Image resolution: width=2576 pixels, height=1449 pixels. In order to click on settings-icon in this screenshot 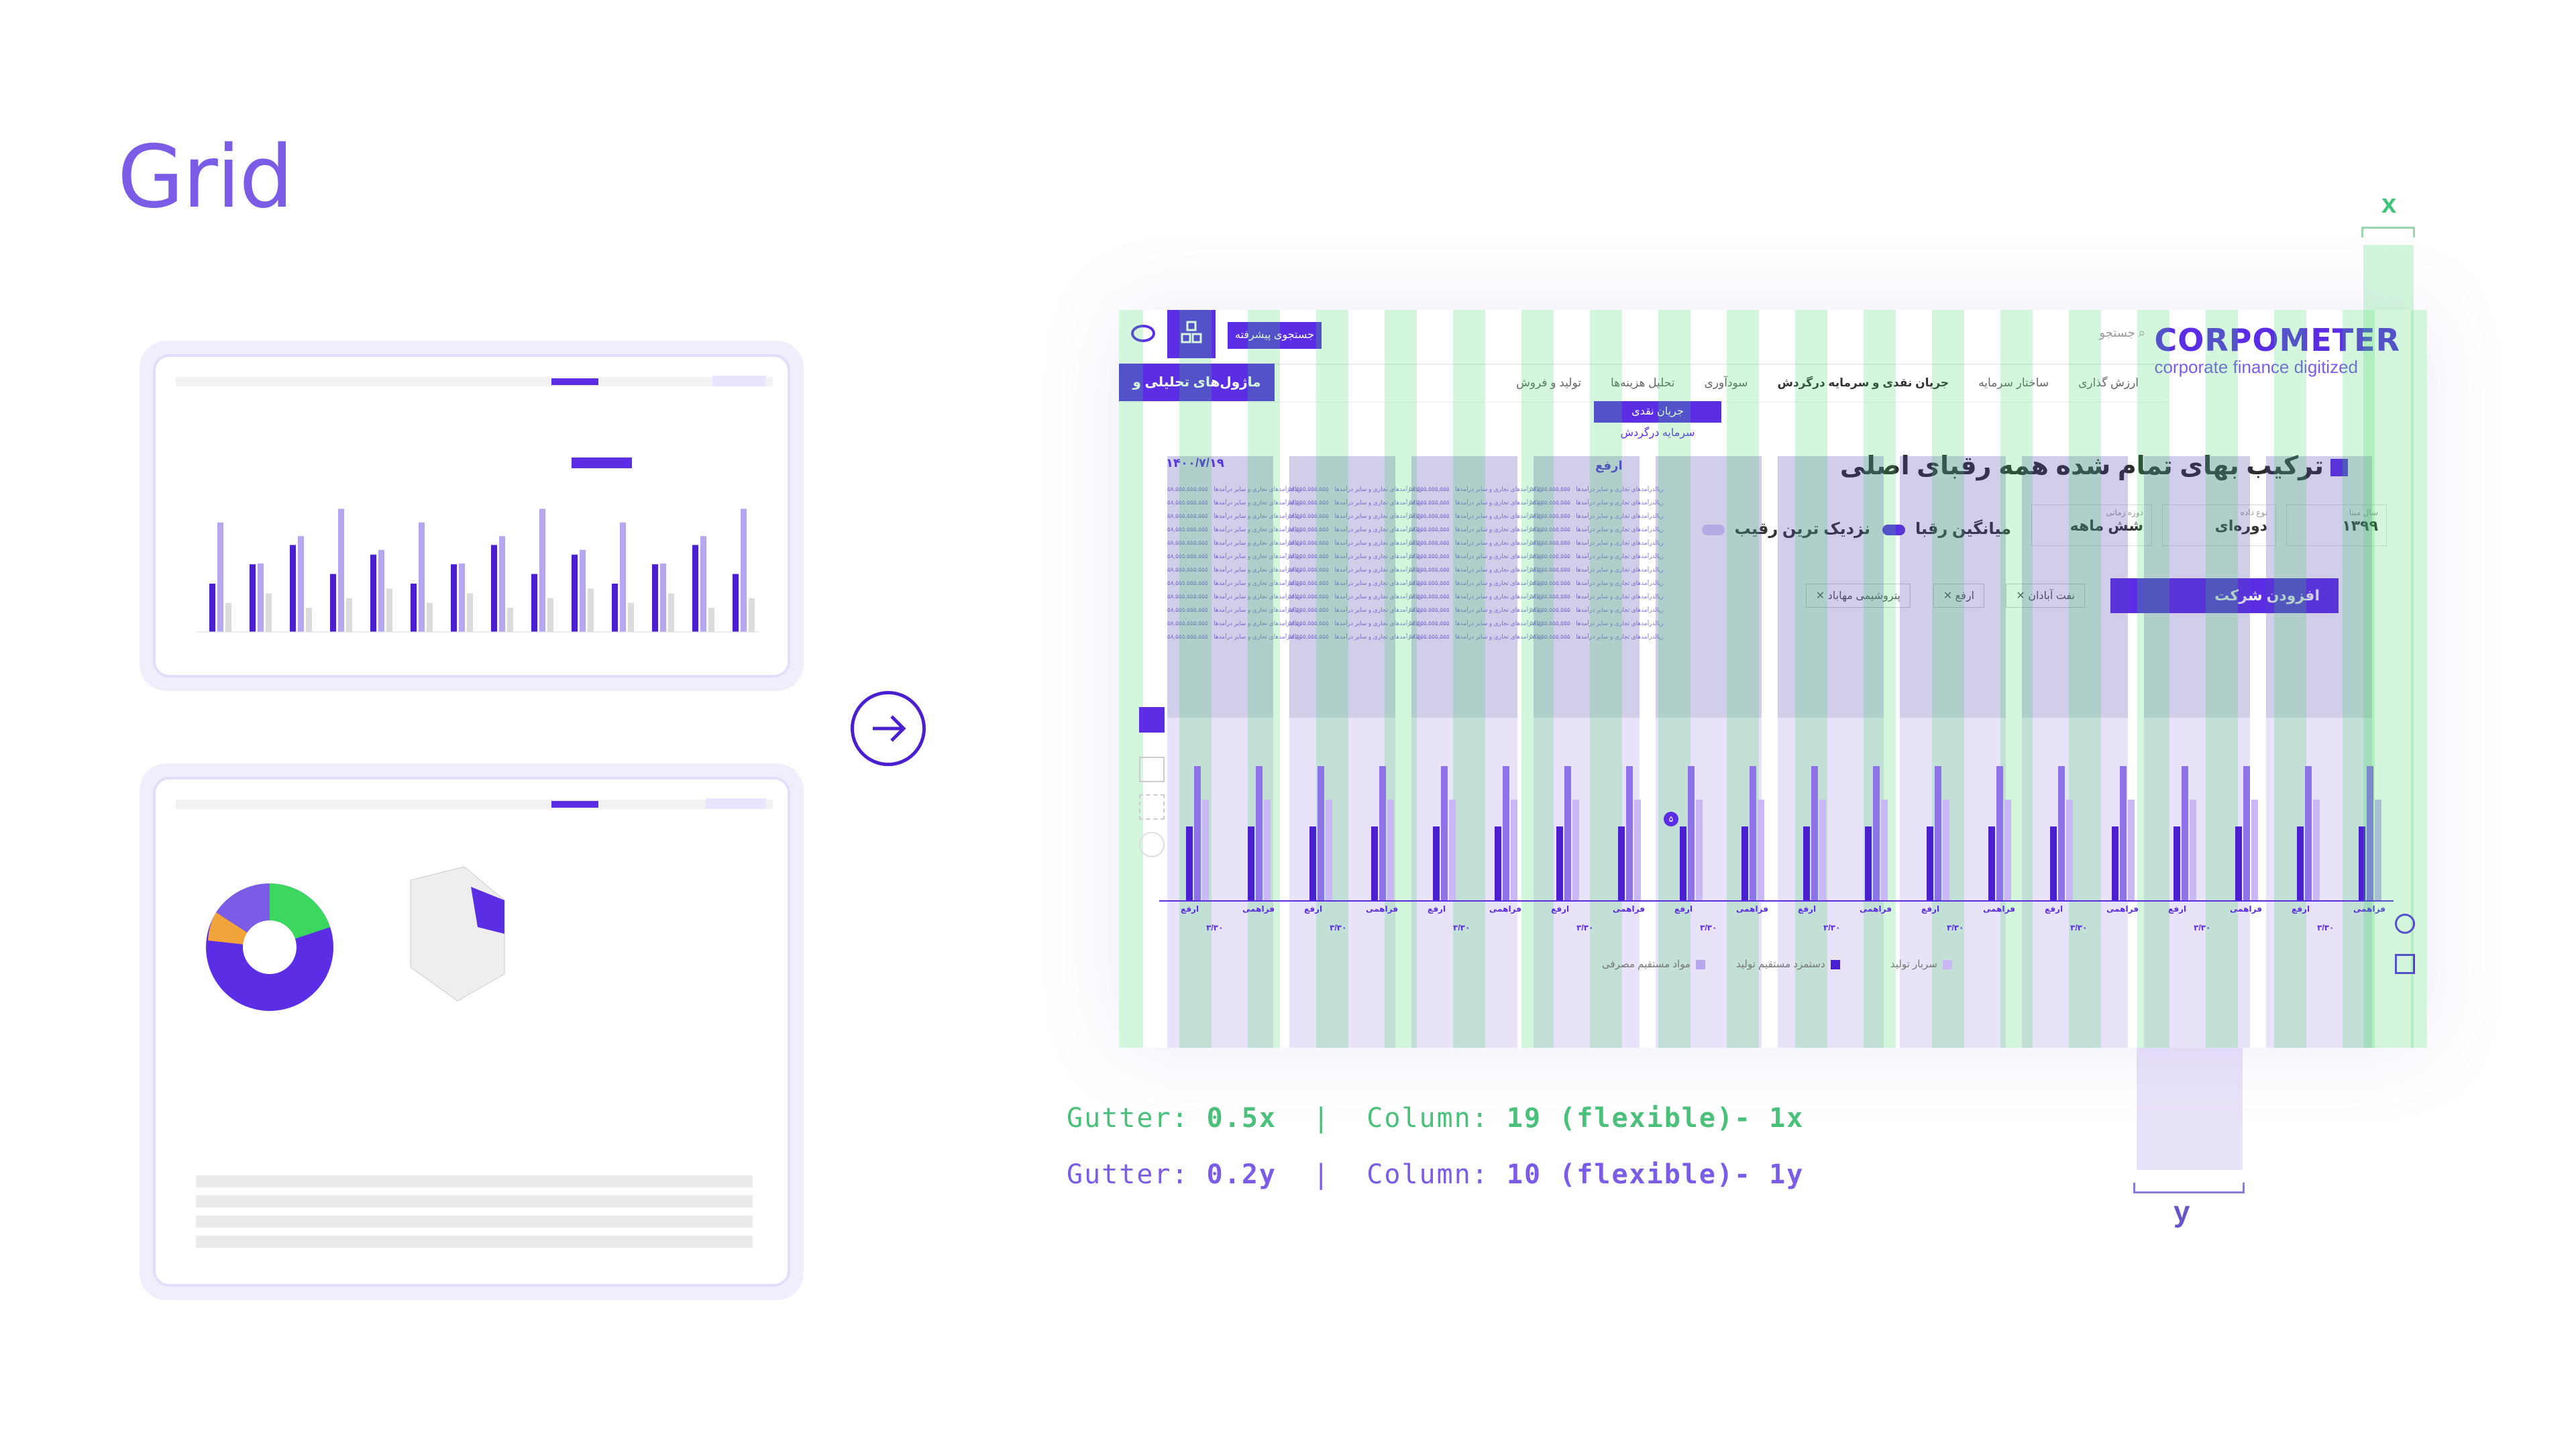, I will do `click(1152, 844)`.